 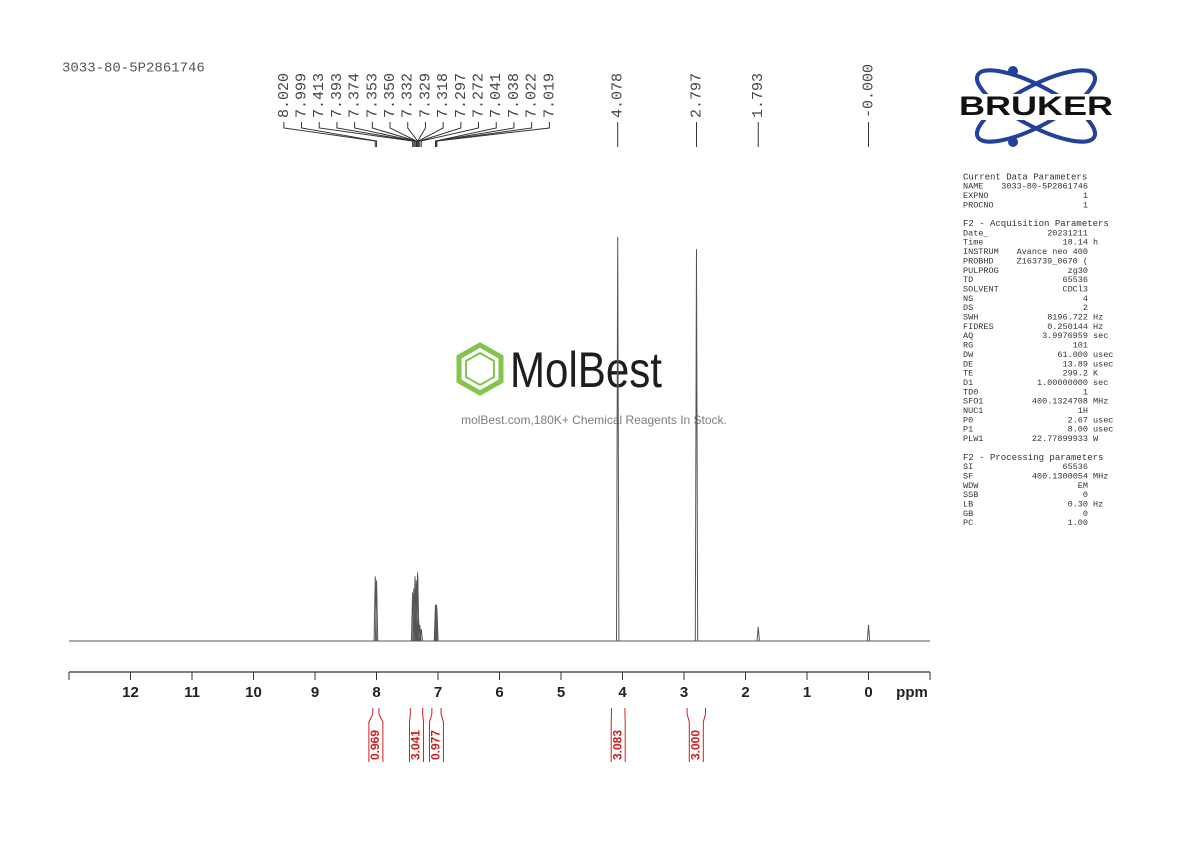 I want to click on x-tick-label: 2, so click(x=745, y=692).